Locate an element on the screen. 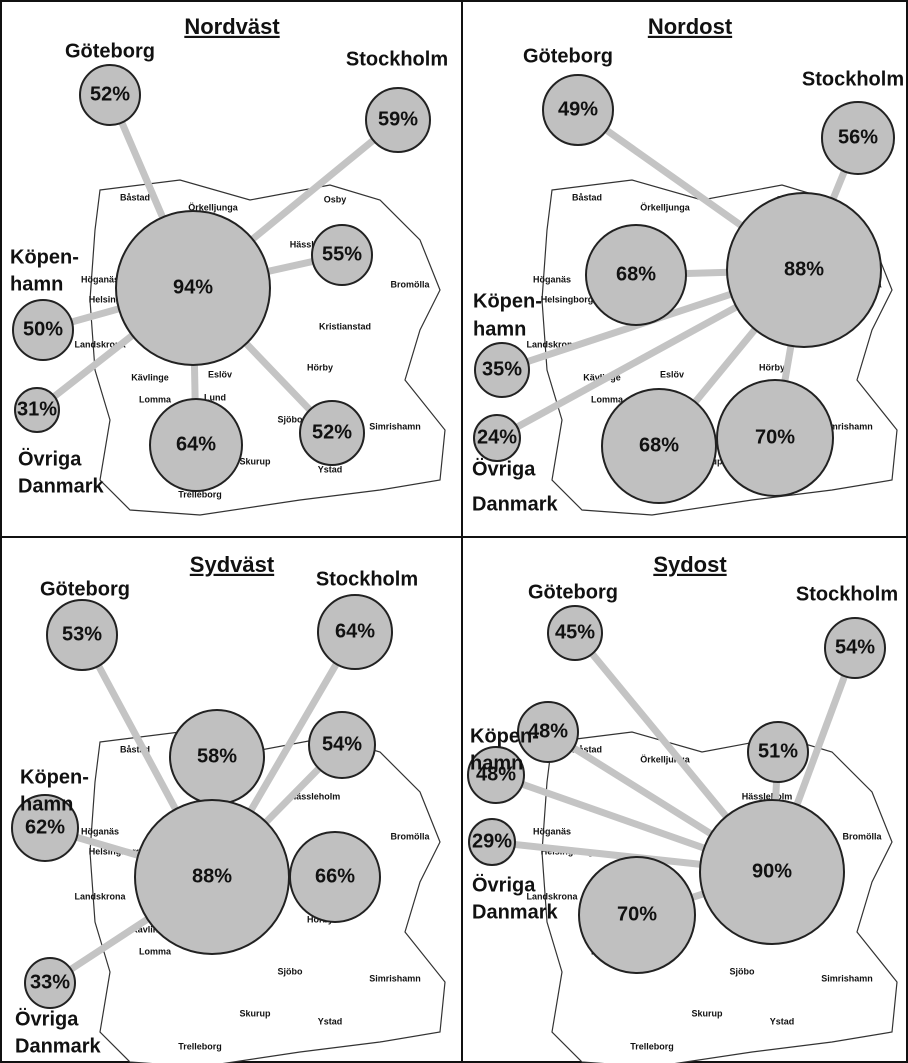 The height and width of the screenshot is (1063, 908). town-label: Kristianstad is located at coordinates (345, 326).